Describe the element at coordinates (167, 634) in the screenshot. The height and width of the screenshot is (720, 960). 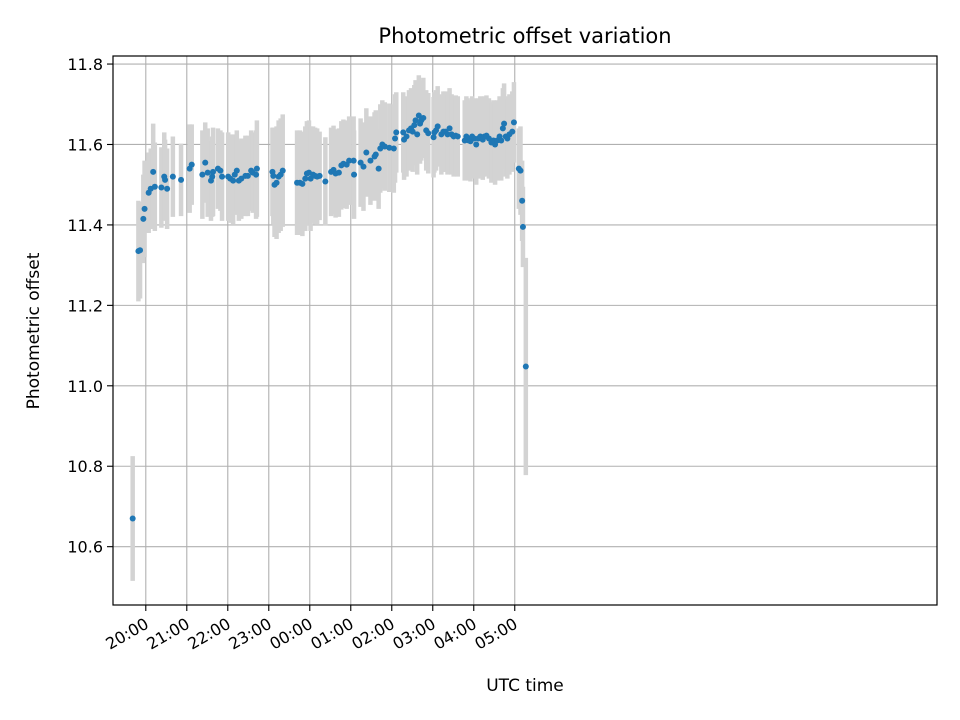
I see `x-tick-label-1: 21:00` at that location.